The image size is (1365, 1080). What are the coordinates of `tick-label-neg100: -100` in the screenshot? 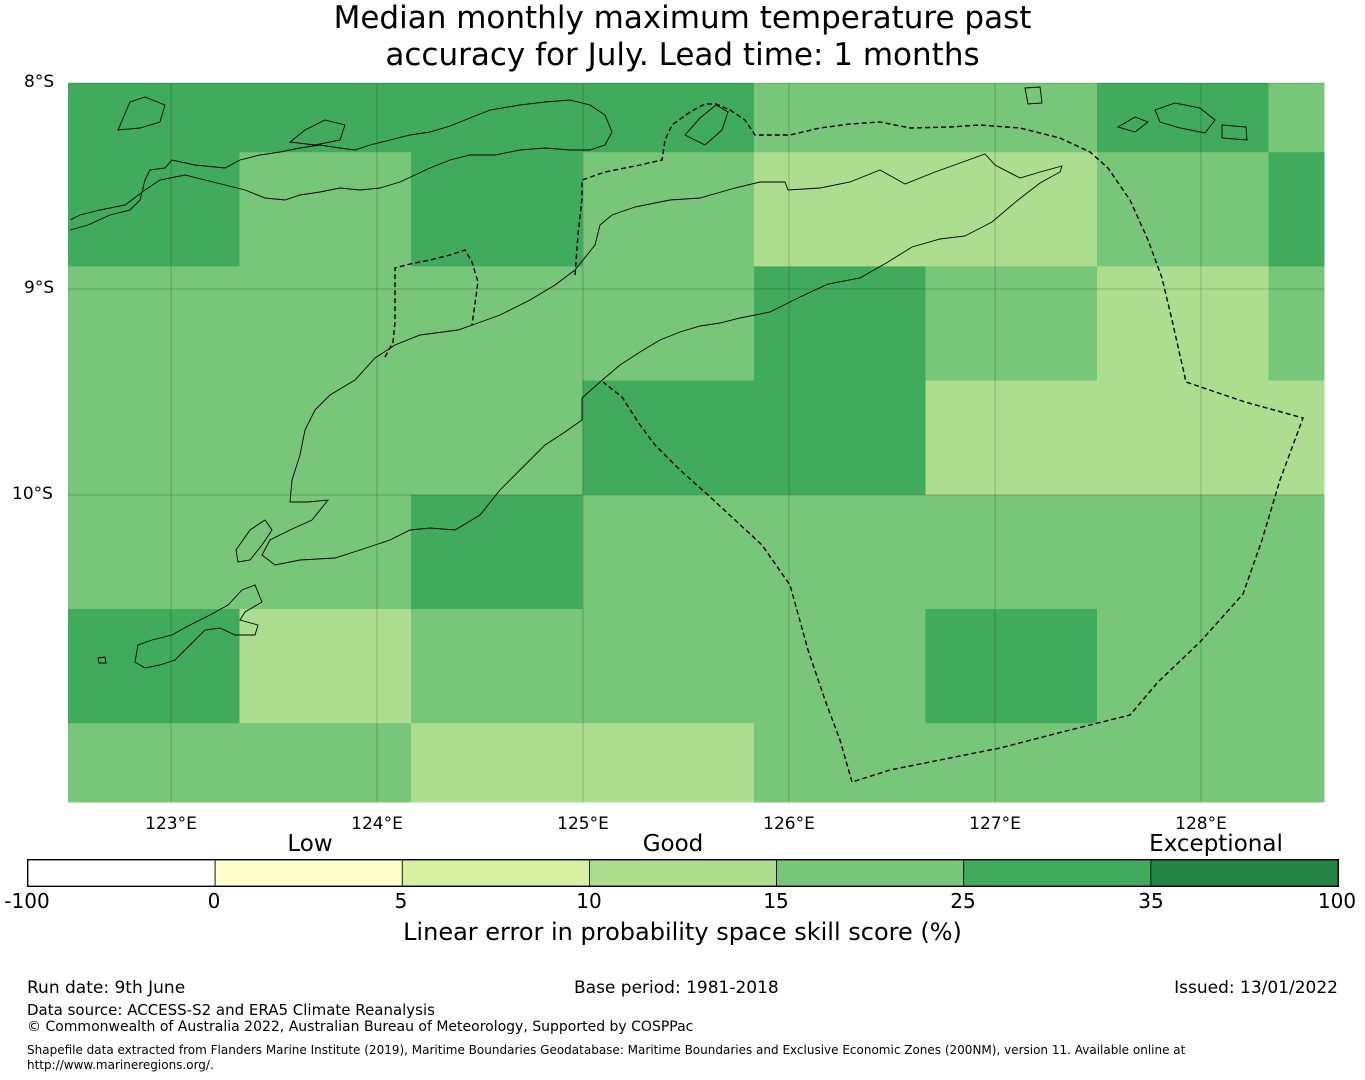 It's located at (27, 901).